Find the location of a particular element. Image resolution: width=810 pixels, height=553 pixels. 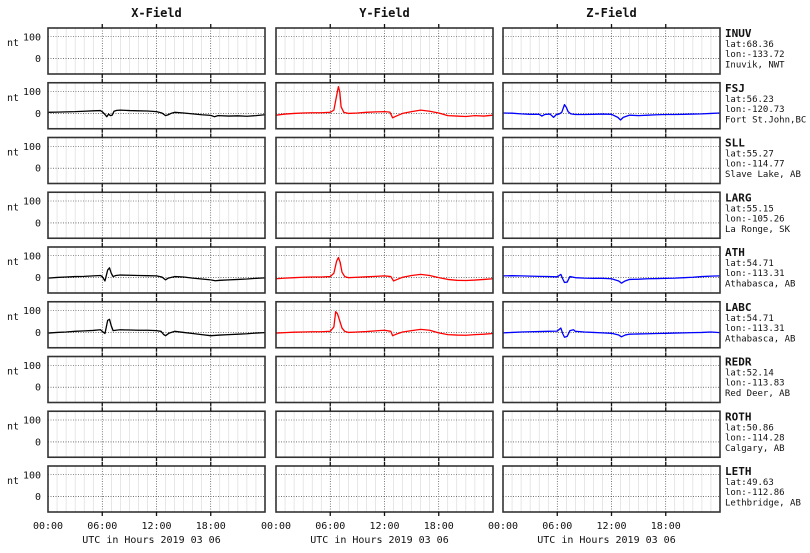

station-place: Inuvik, NWT is located at coordinates (755, 66).